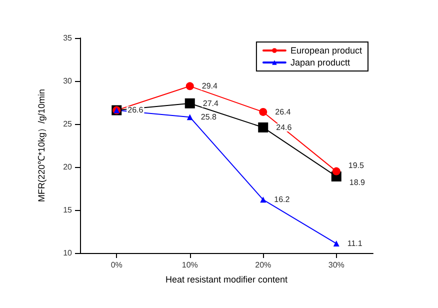  What do you see at coordinates (355, 243) in the screenshot?
I see `data-label: 11.1` at bounding box center [355, 243].